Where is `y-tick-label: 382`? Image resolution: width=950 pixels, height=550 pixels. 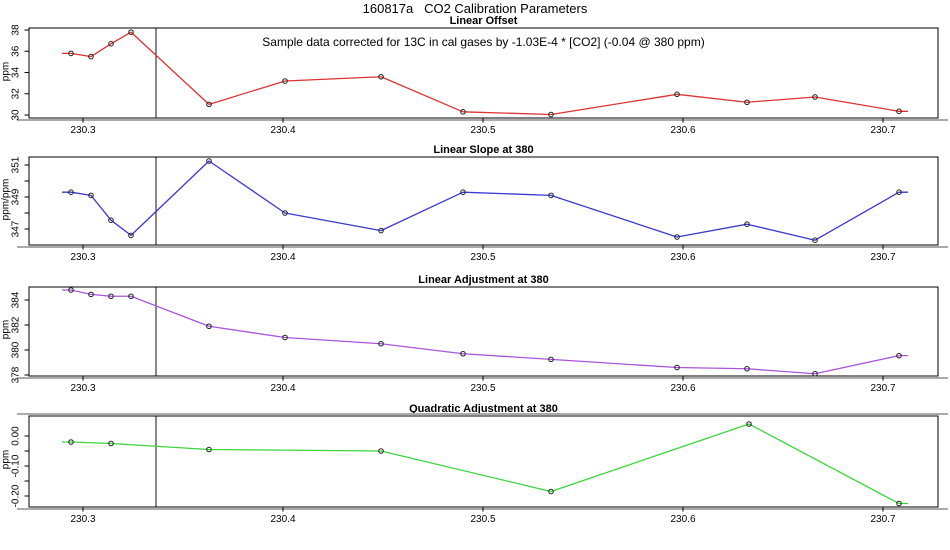 y-tick-label: 382 is located at coordinates (16, 324).